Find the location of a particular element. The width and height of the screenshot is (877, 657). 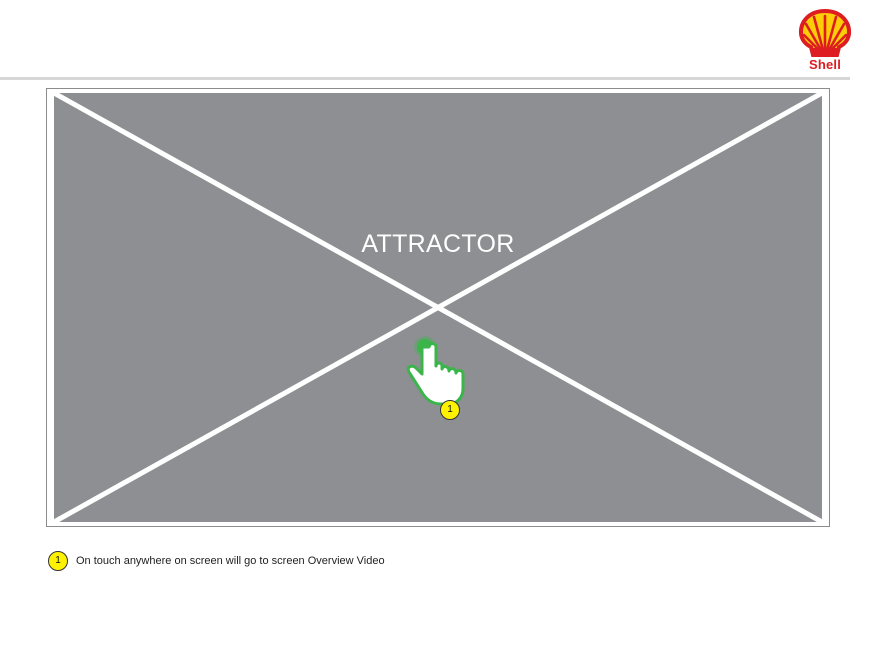

logo-wordmark: Shell is located at coordinates (825, 64).